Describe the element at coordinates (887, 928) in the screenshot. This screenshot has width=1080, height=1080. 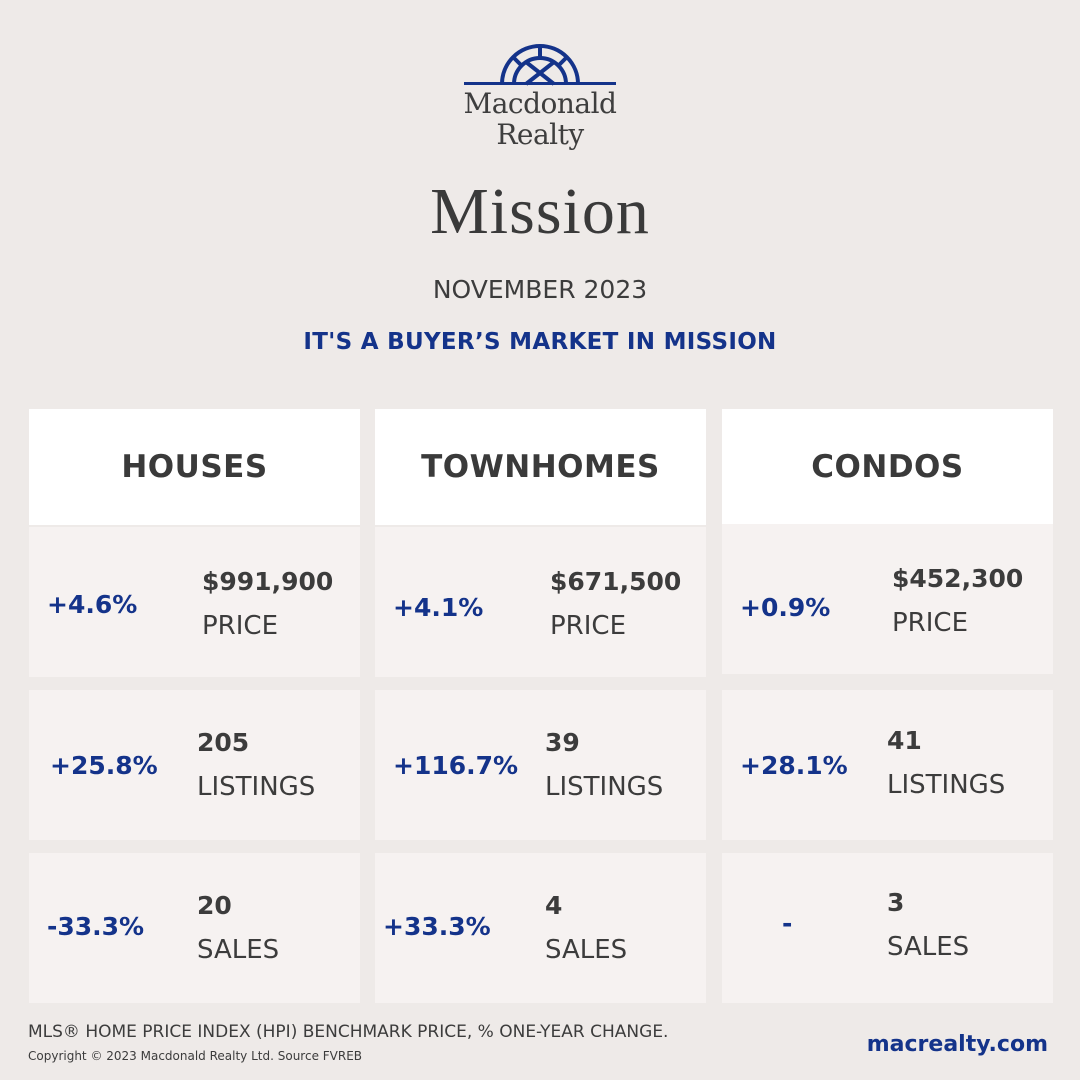
I see `sales-card: - 3 SALES` at that location.